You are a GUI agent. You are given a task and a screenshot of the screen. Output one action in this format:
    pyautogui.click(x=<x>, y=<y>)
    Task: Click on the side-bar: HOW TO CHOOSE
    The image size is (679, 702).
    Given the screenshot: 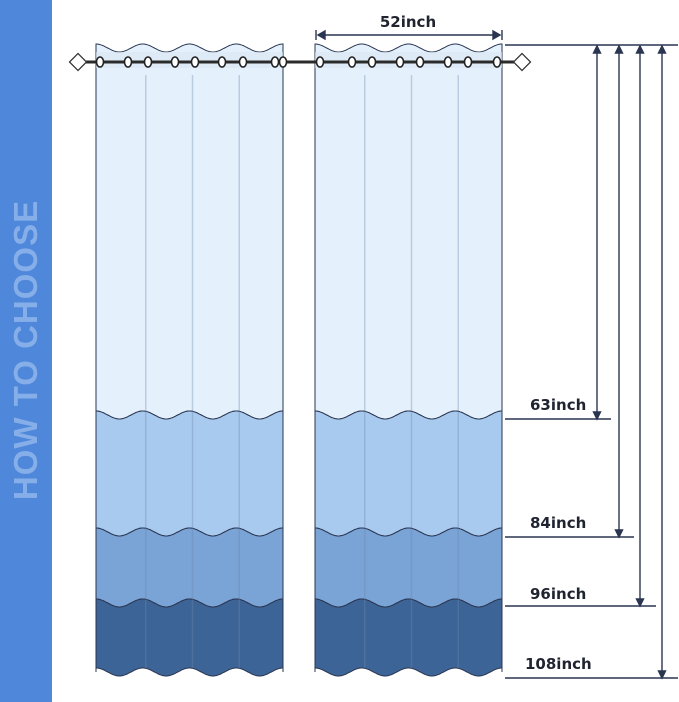 What is the action you would take?
    pyautogui.click(x=26, y=351)
    